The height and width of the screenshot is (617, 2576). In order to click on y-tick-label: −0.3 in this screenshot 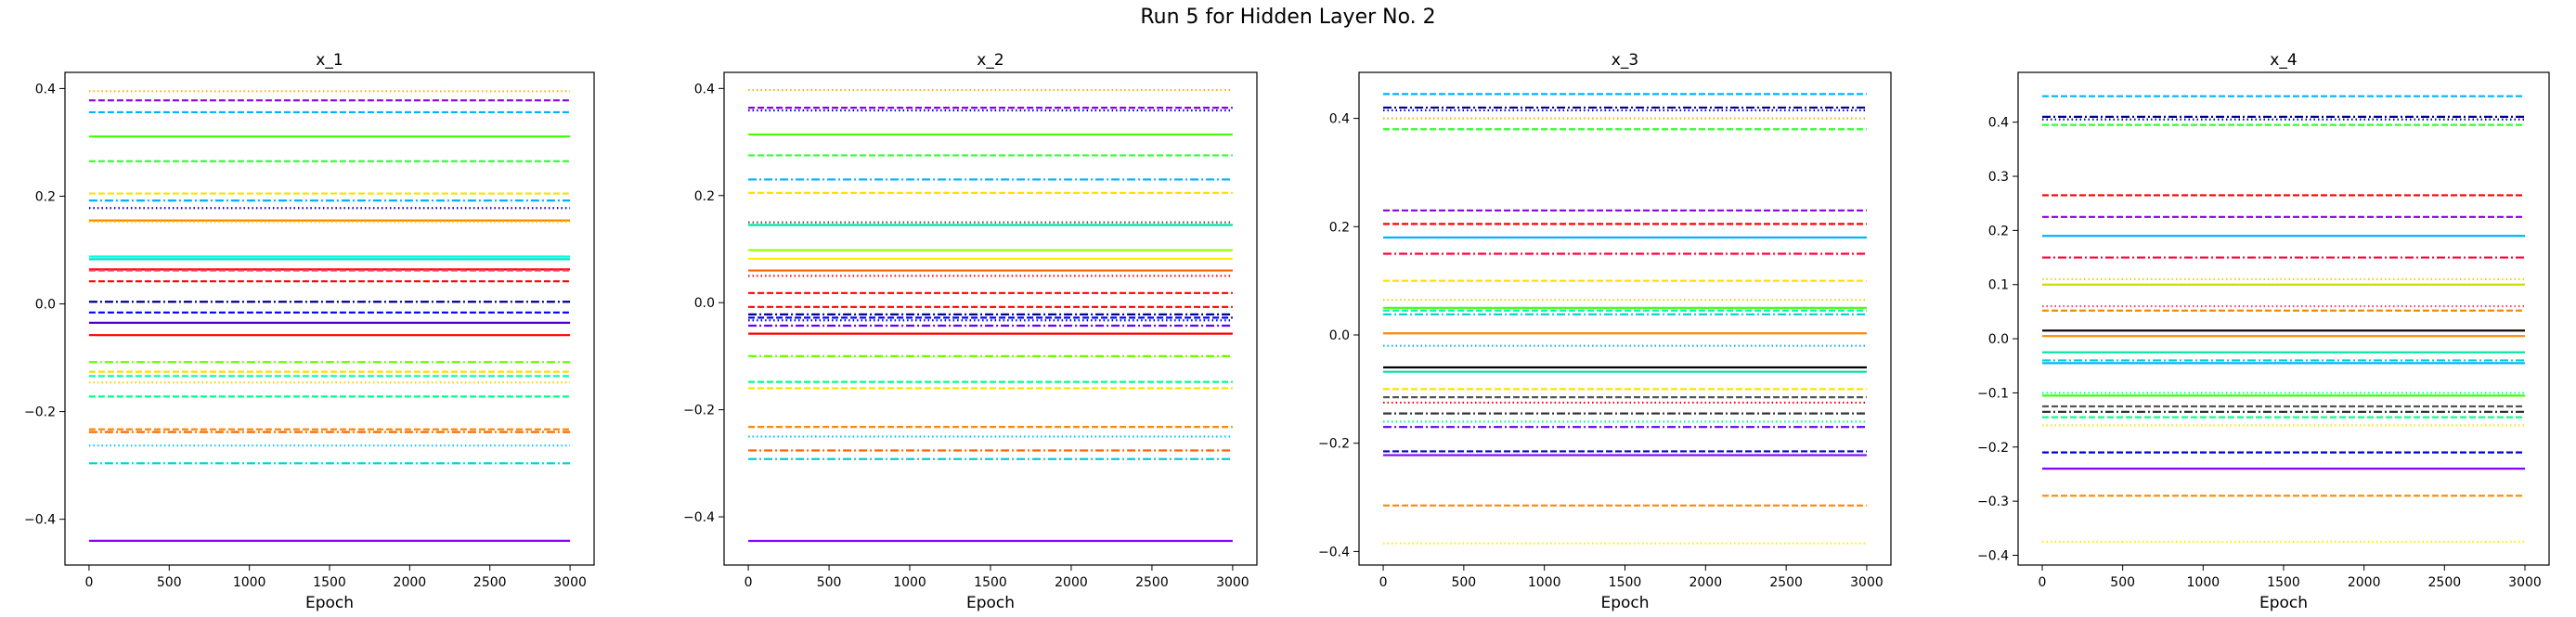, I will do `click(1993, 502)`.